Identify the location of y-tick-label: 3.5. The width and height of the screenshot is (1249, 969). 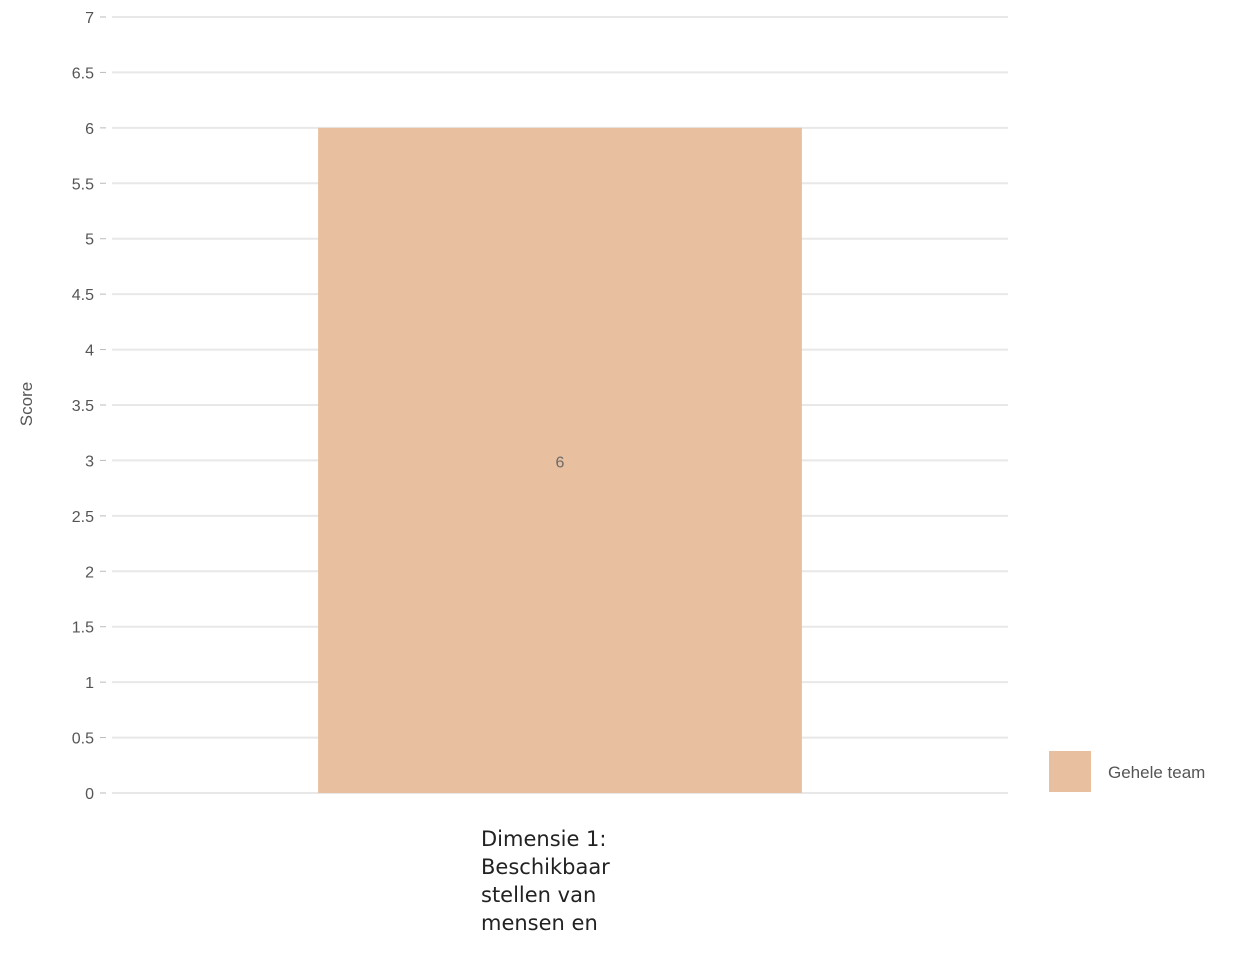
(83, 406).